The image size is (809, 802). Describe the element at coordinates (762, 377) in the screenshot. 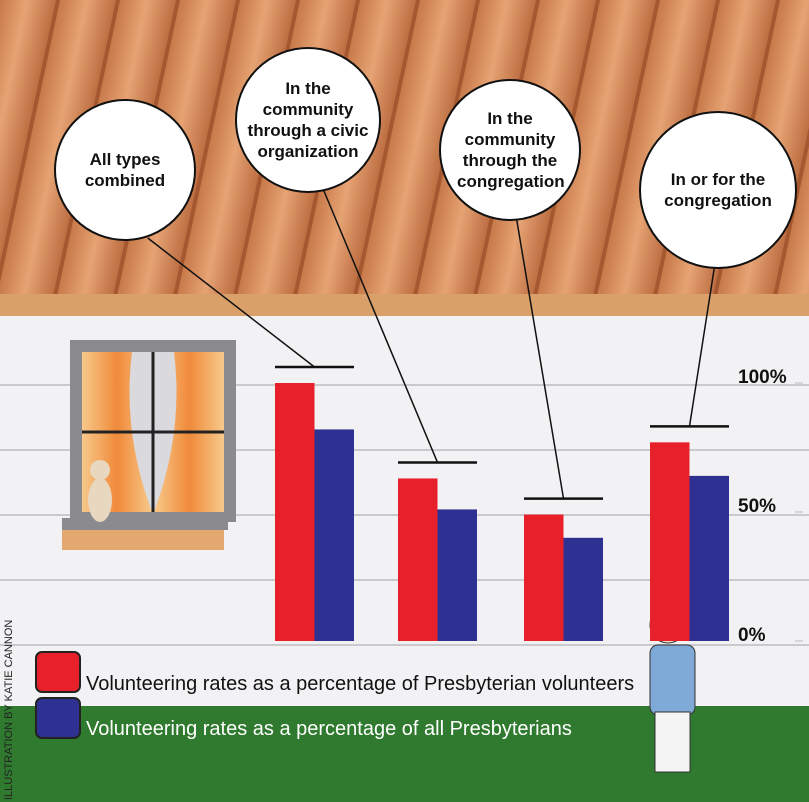

I see `y-tick-label: 100%` at that location.